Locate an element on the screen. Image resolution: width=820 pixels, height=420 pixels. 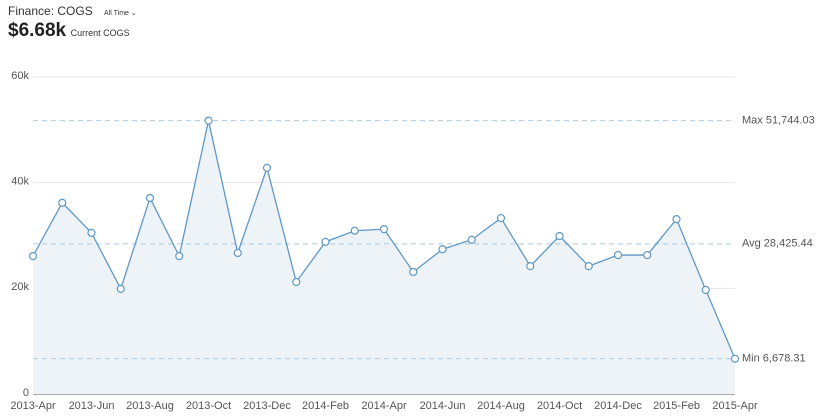
page-title: Finance: COGS is located at coordinates (50, 11).